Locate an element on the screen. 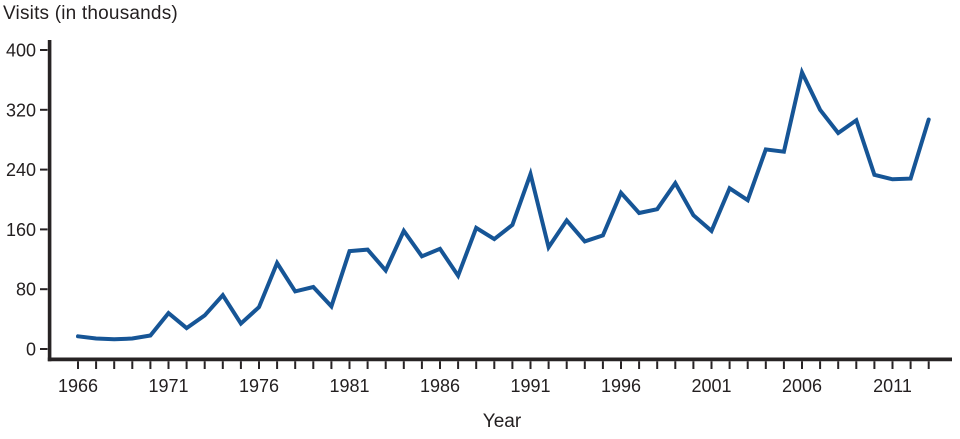 This screenshot has width=960, height=439. x-tick-label: 1991 is located at coordinates (530, 386).